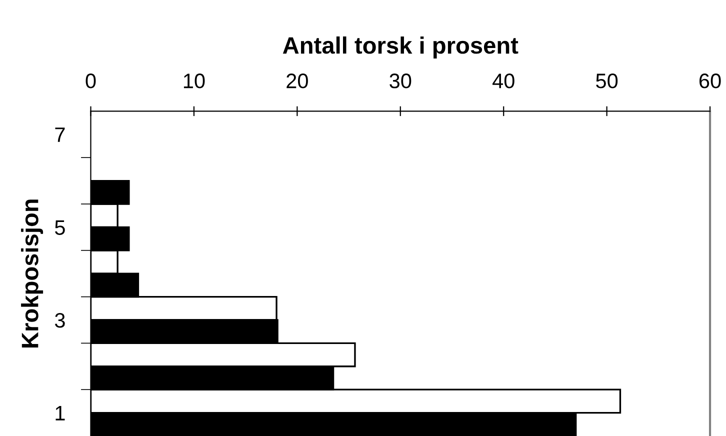 The height and width of the screenshot is (436, 726). I want to click on y-tick-label: 7, so click(60, 135).